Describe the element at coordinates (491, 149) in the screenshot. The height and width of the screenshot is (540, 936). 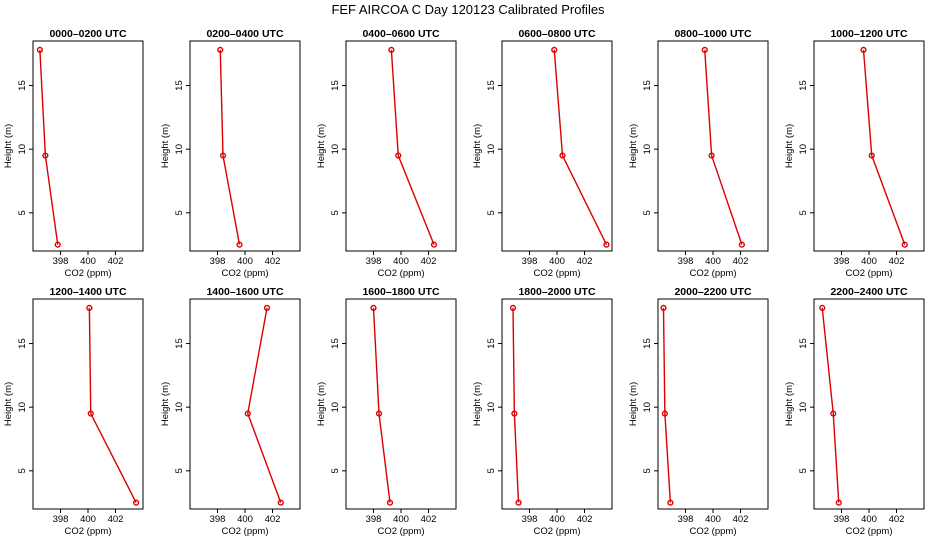
I see `panel-4-ytick-label-10: 10` at that location.